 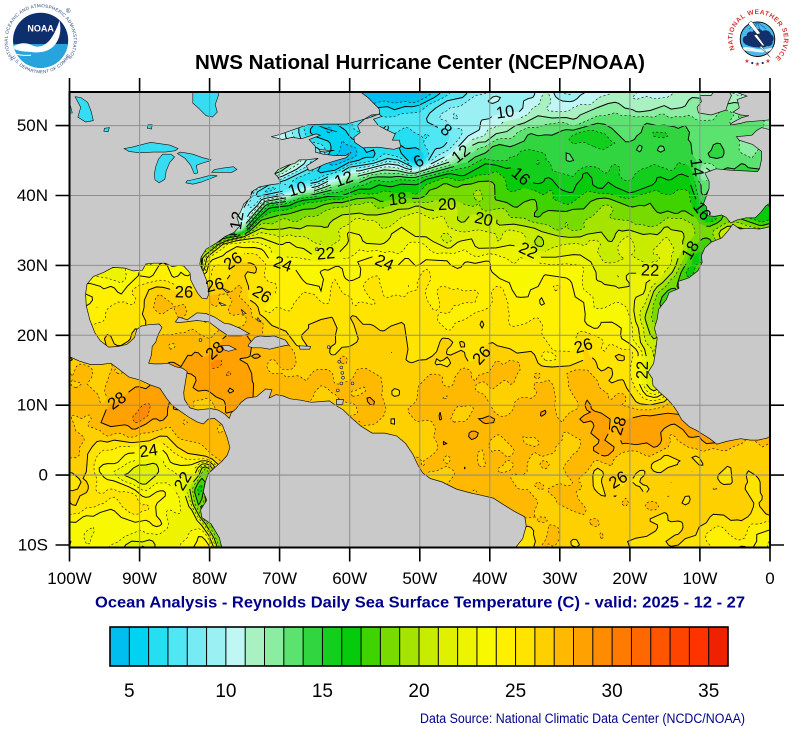 I want to click on svg-text: 20N, so click(x=32, y=335).